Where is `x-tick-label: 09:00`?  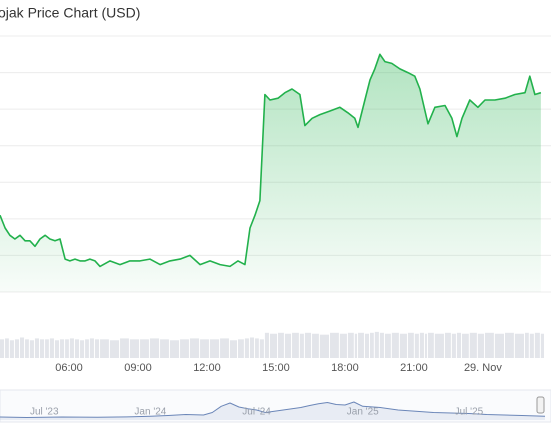 x-tick-label: 09:00 is located at coordinates (138, 368).